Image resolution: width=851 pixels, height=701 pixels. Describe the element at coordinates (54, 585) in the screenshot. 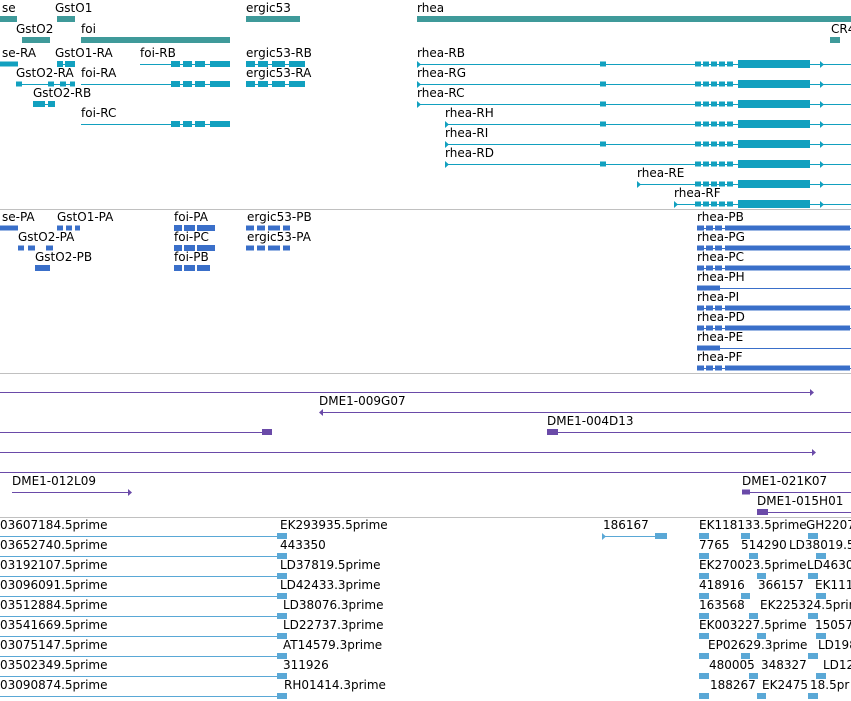

I see `est-label: 03096091.5prime` at that location.